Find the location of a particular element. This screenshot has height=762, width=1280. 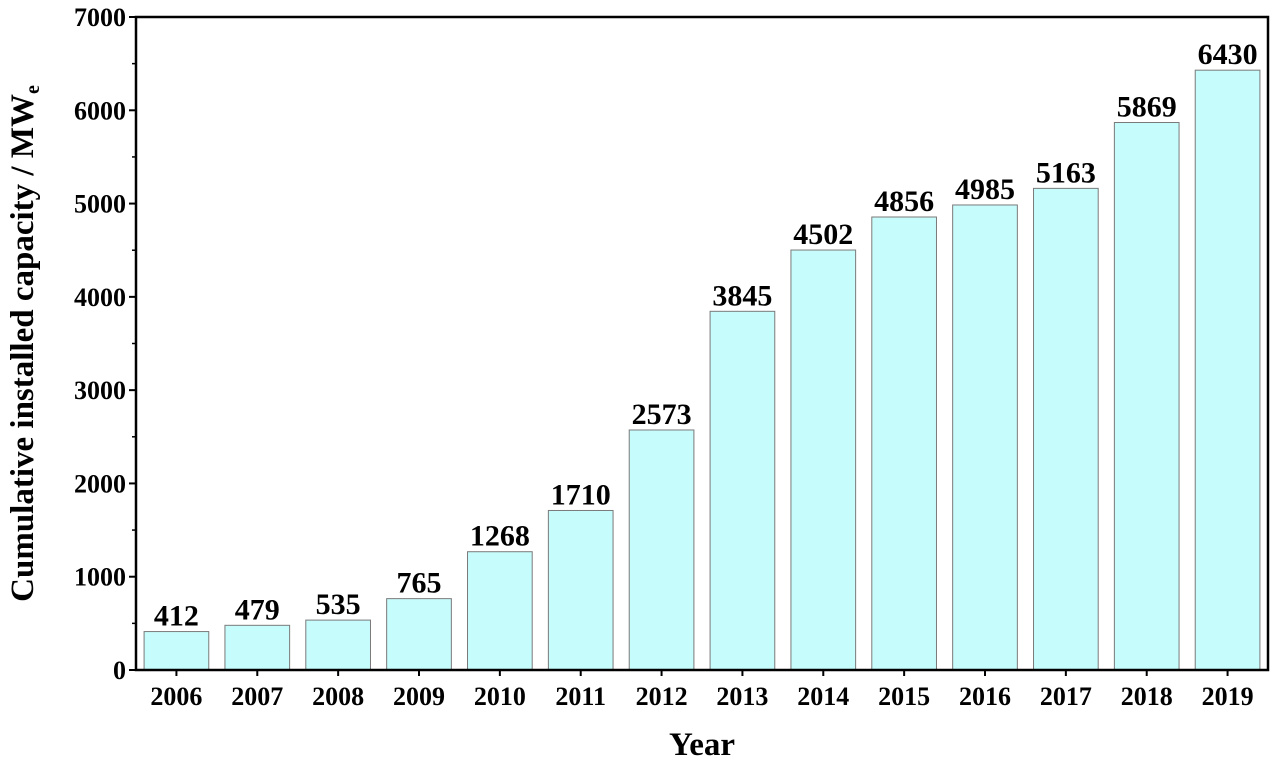

x-tick-label-2014: 2014 is located at coordinates (823, 696).